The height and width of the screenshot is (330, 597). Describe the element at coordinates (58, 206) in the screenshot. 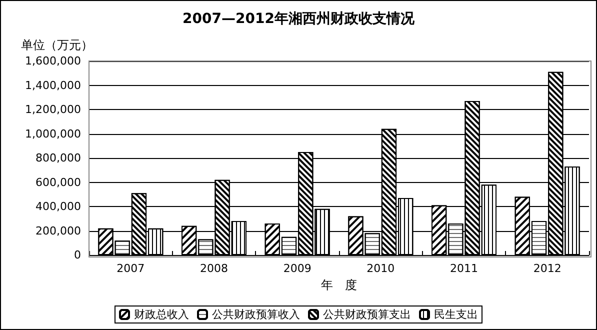

I see `y-tick-label: 400,000` at that location.